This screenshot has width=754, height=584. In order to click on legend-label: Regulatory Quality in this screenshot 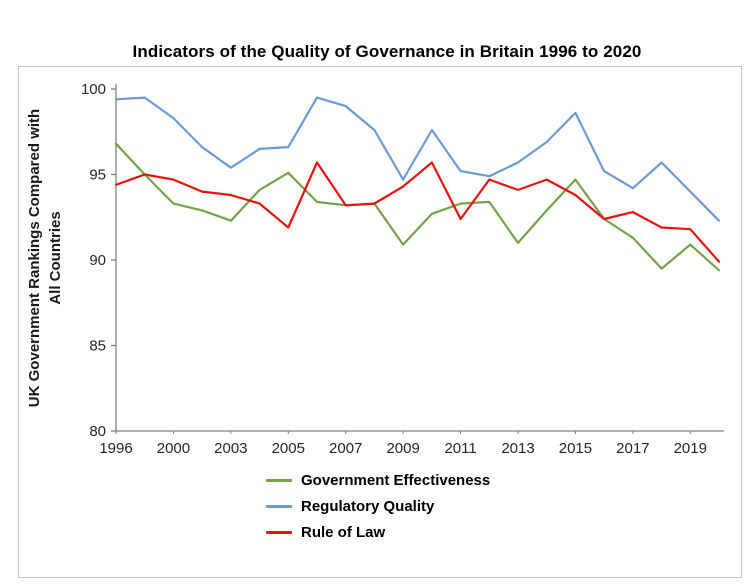, I will do `click(368, 506)`.